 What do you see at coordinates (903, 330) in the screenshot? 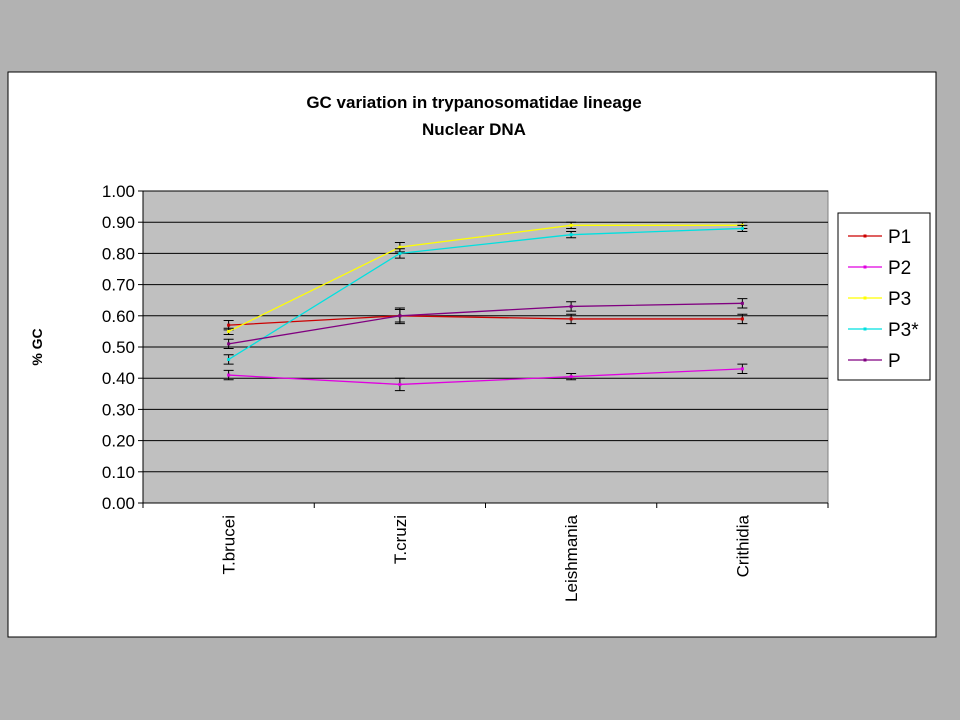
I see `legend-label: P3*` at bounding box center [903, 330].